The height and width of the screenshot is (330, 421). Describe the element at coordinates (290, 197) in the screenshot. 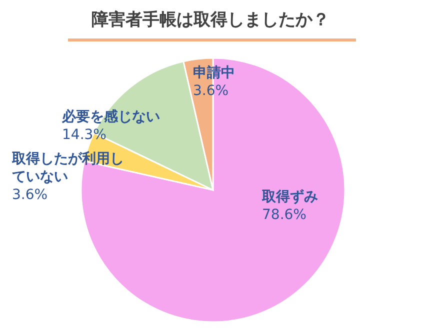

I see `slice-label: 取得ずみ` at that location.